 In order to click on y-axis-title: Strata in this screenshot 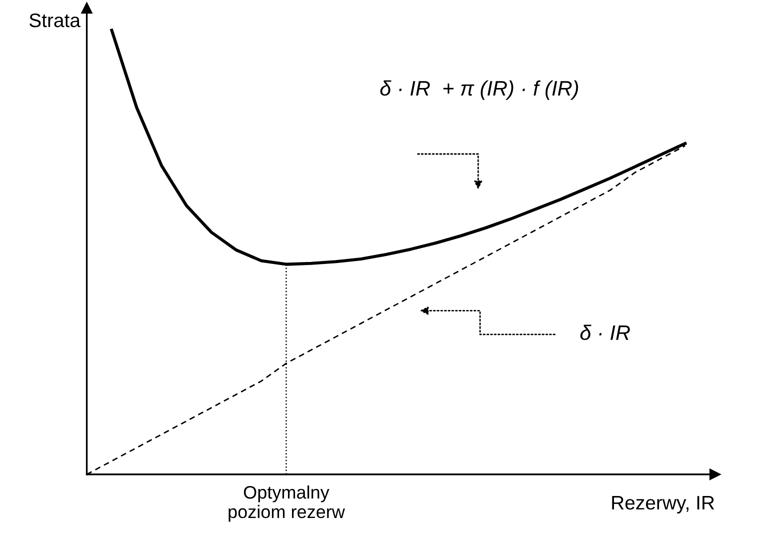, I will do `click(55, 20)`.